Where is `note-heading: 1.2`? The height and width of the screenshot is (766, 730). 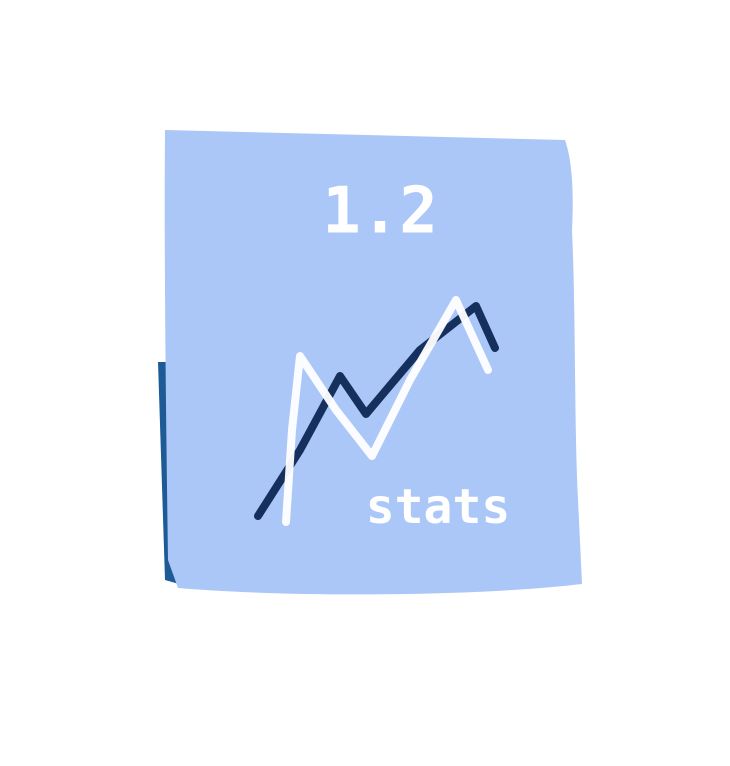 note-heading: 1.2 is located at coordinates (380, 212).